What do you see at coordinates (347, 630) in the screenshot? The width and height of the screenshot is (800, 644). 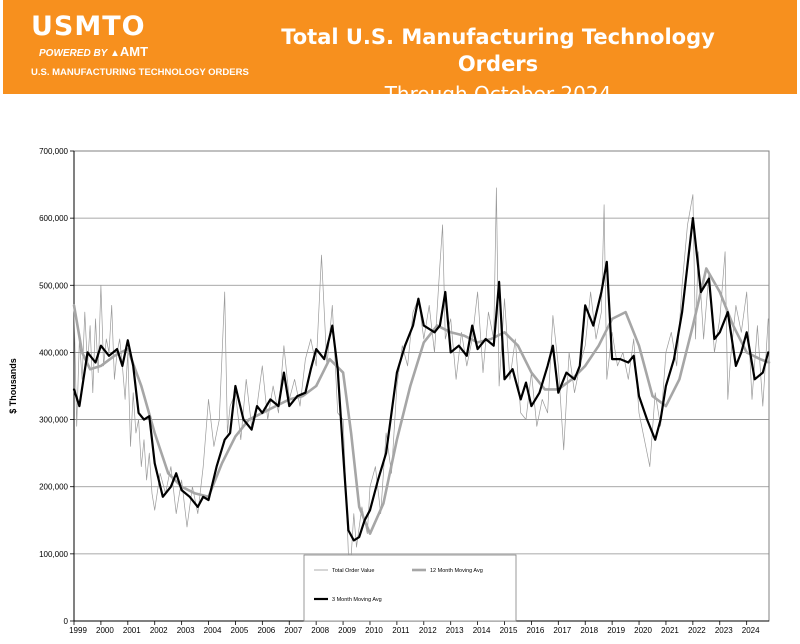 I see `x-tick-label: 2009` at bounding box center [347, 630].